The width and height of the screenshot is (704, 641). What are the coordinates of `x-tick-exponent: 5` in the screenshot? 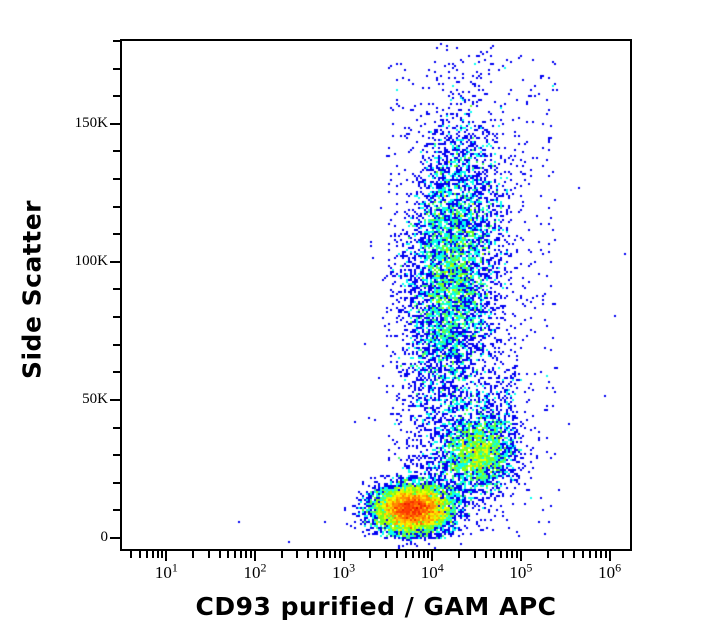 It's located at (529, 567).